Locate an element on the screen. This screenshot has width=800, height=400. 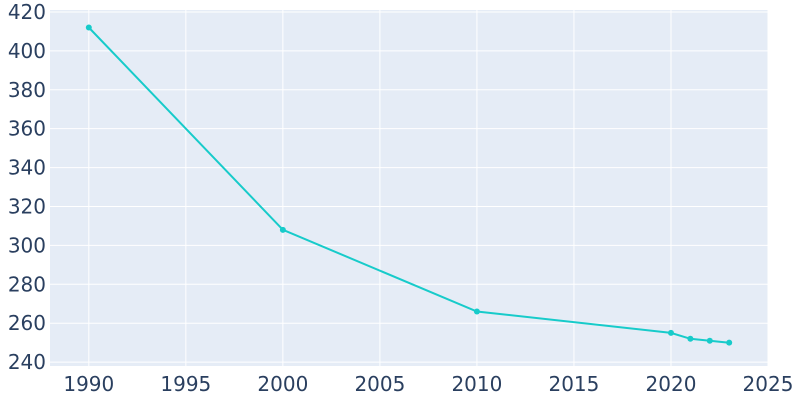
y-tick-label: 260 is located at coordinates (27, 323).